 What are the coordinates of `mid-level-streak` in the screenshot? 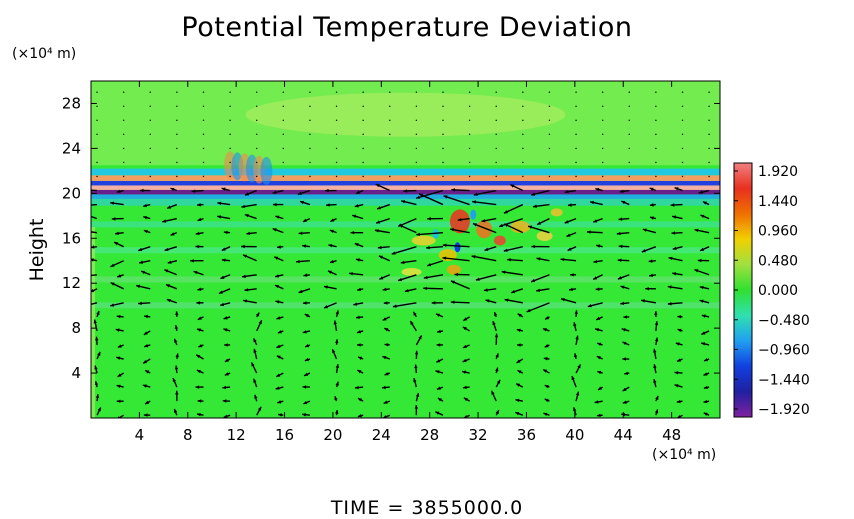 It's located at (405, 224).